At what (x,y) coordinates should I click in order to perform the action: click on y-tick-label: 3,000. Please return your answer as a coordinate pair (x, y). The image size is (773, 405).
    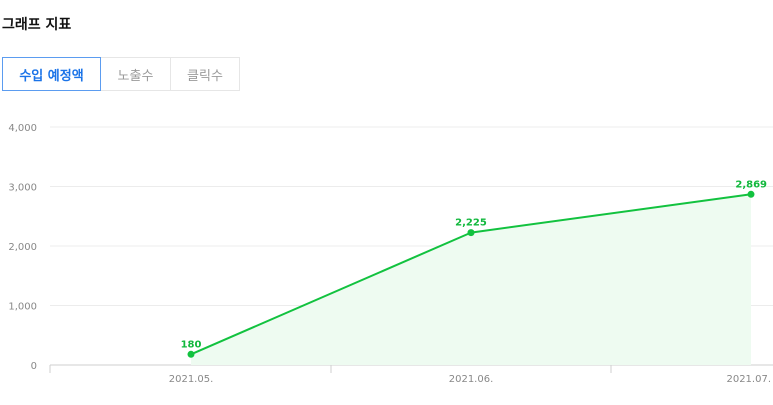
    Looking at the image, I should click on (22, 188).